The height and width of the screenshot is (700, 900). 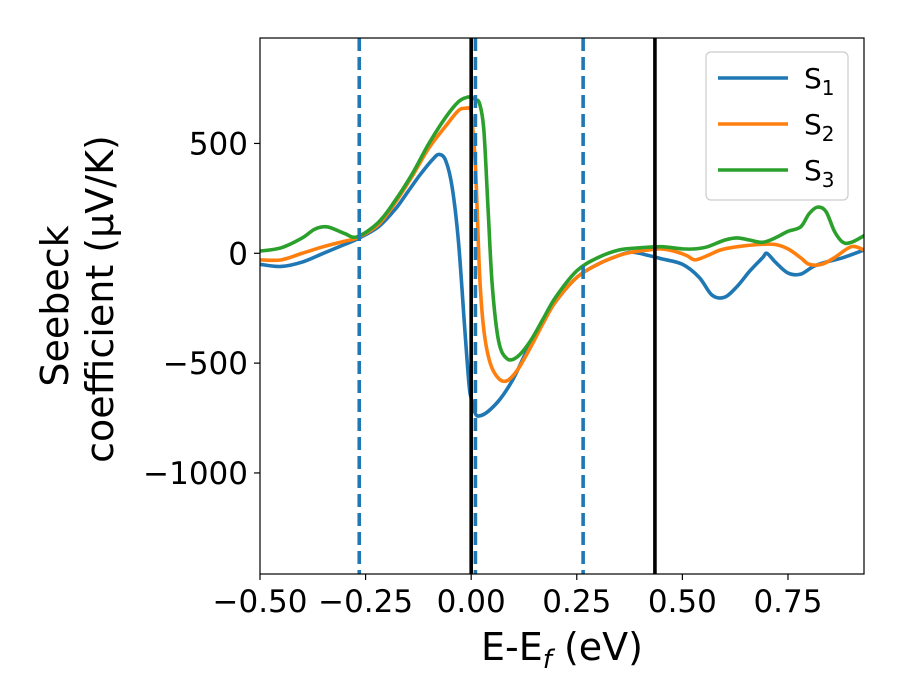 What do you see at coordinates (365, 602) in the screenshot?
I see `x-tick-label: −0.25` at bounding box center [365, 602].